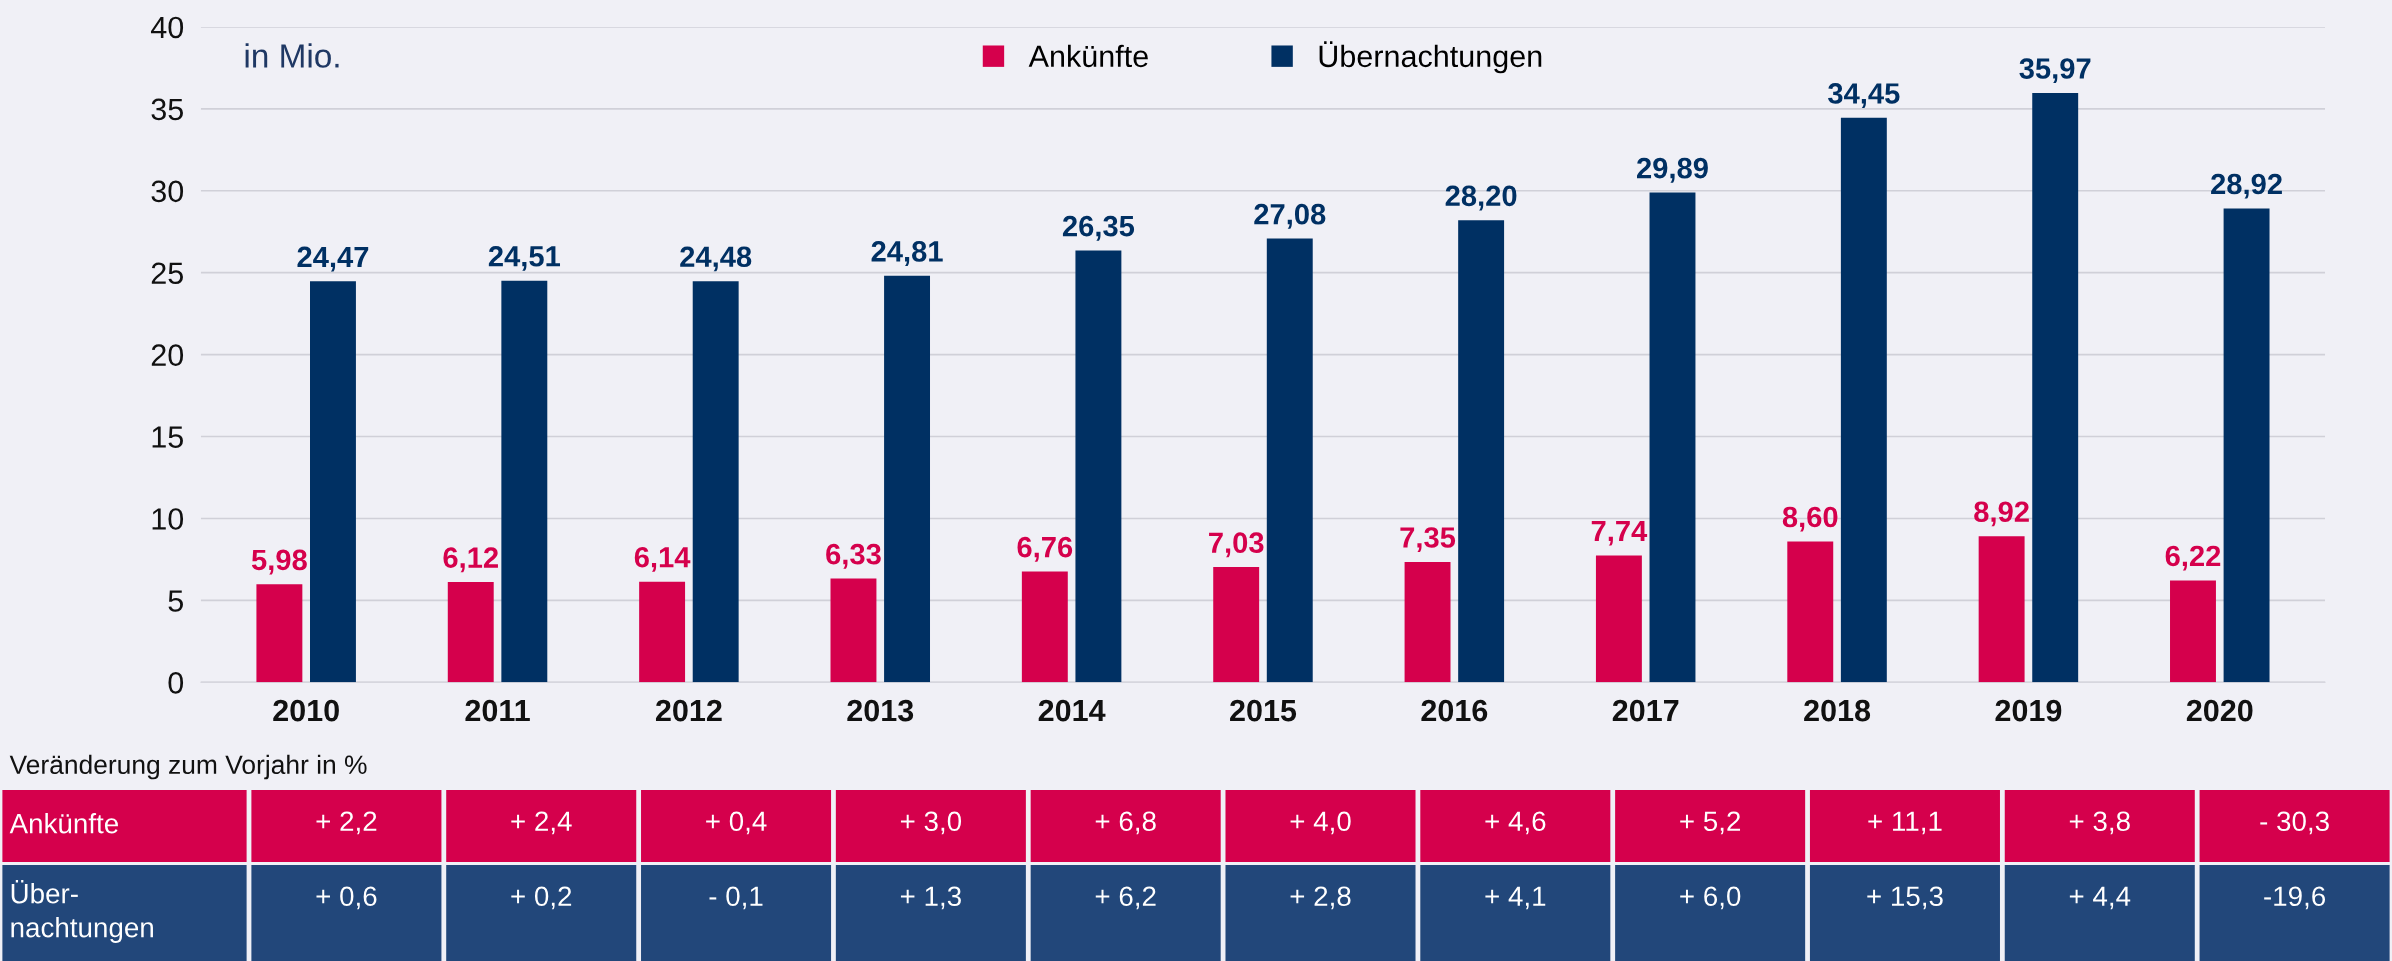  What do you see at coordinates (2219, 710) in the screenshot?
I see `x-tick-label: 2020` at bounding box center [2219, 710].